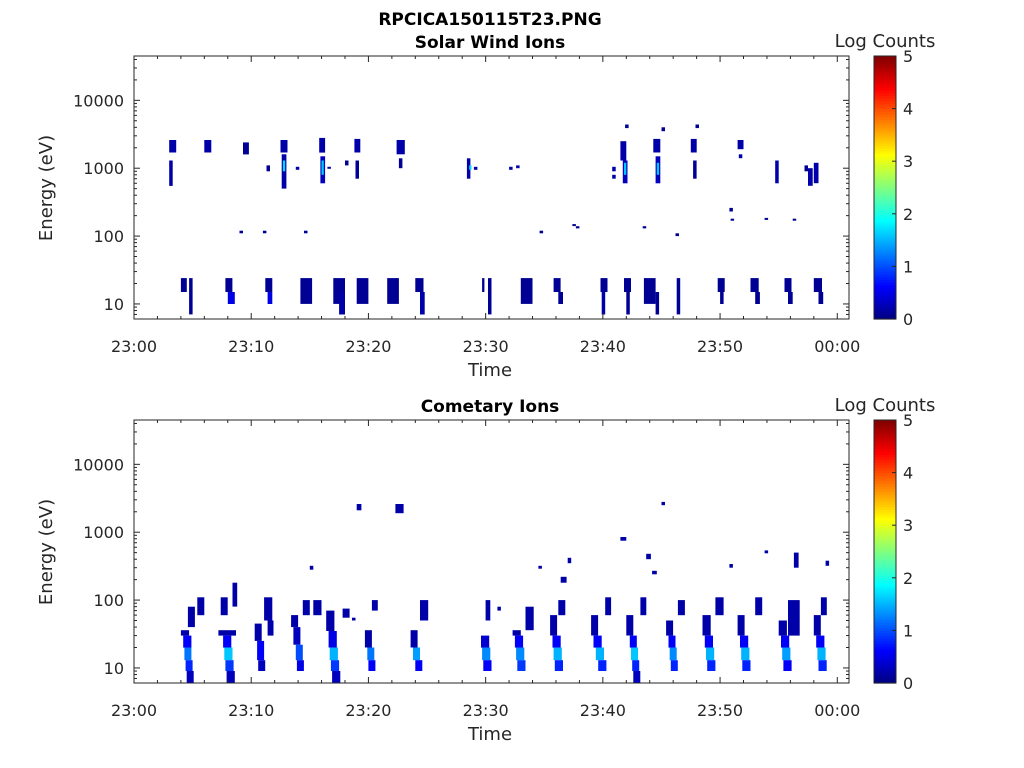  I want to click on x-tick-label: 23:40, so click(603, 346).